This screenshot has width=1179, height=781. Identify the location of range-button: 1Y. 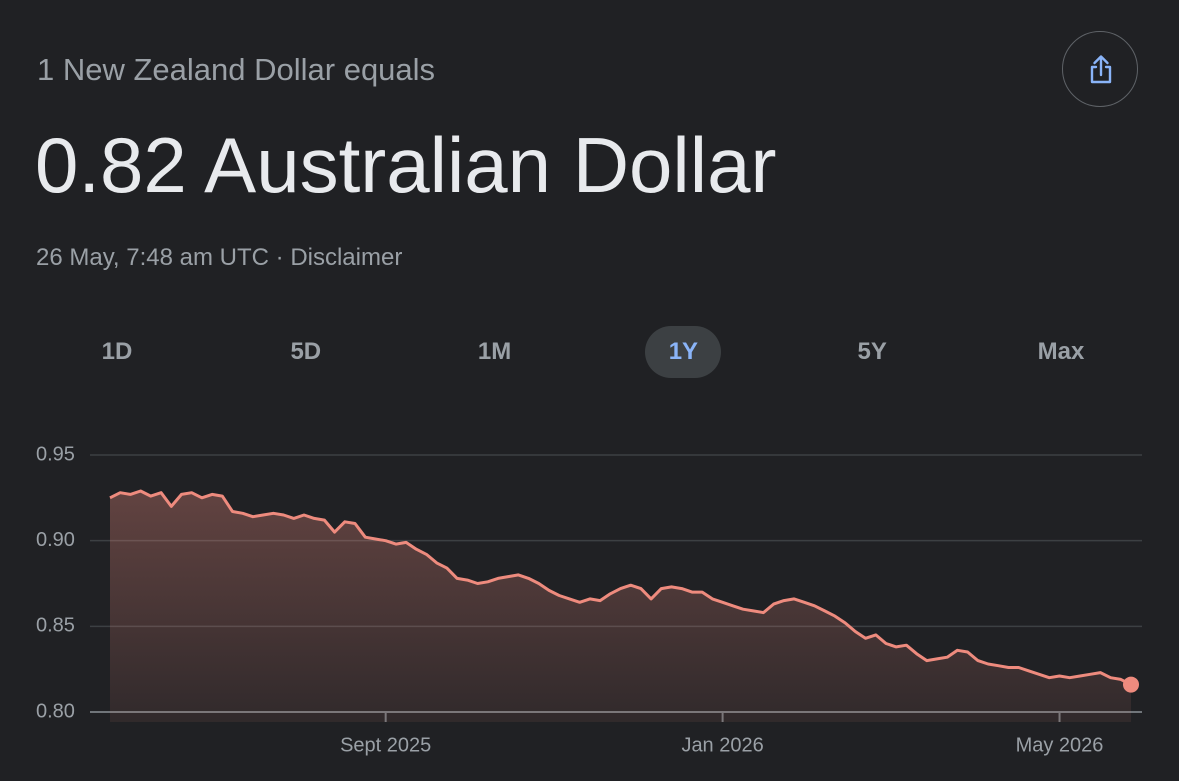
(683, 352).